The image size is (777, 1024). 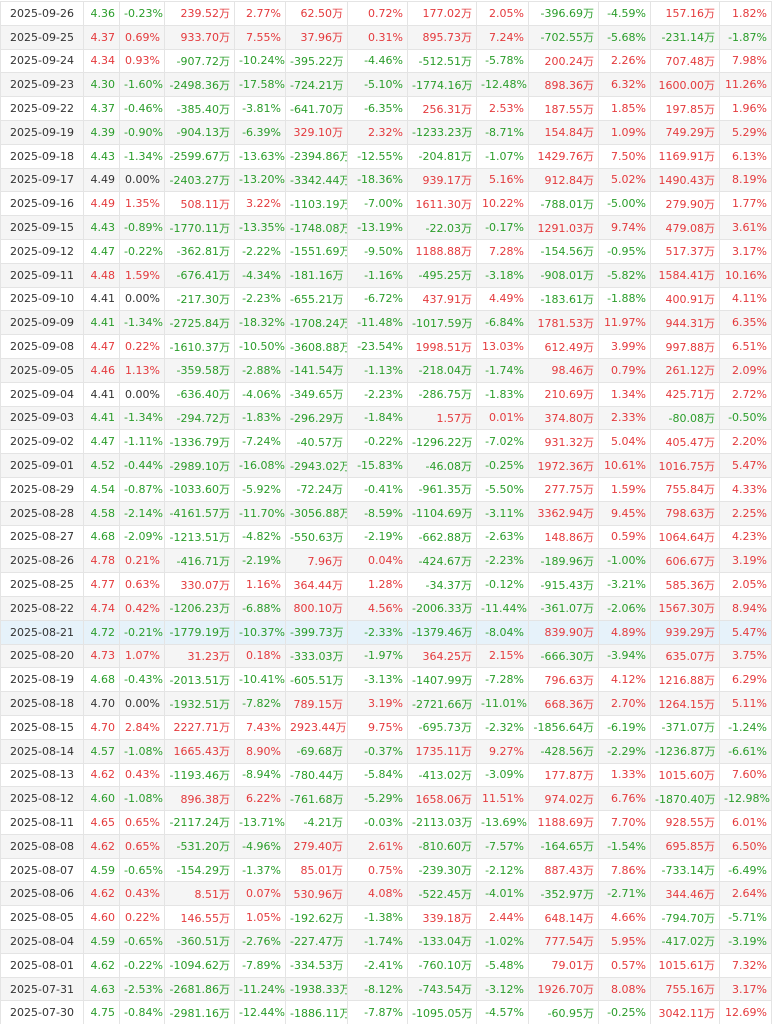 I want to click on value-cell: -227.47万, so click(x=316, y=941).